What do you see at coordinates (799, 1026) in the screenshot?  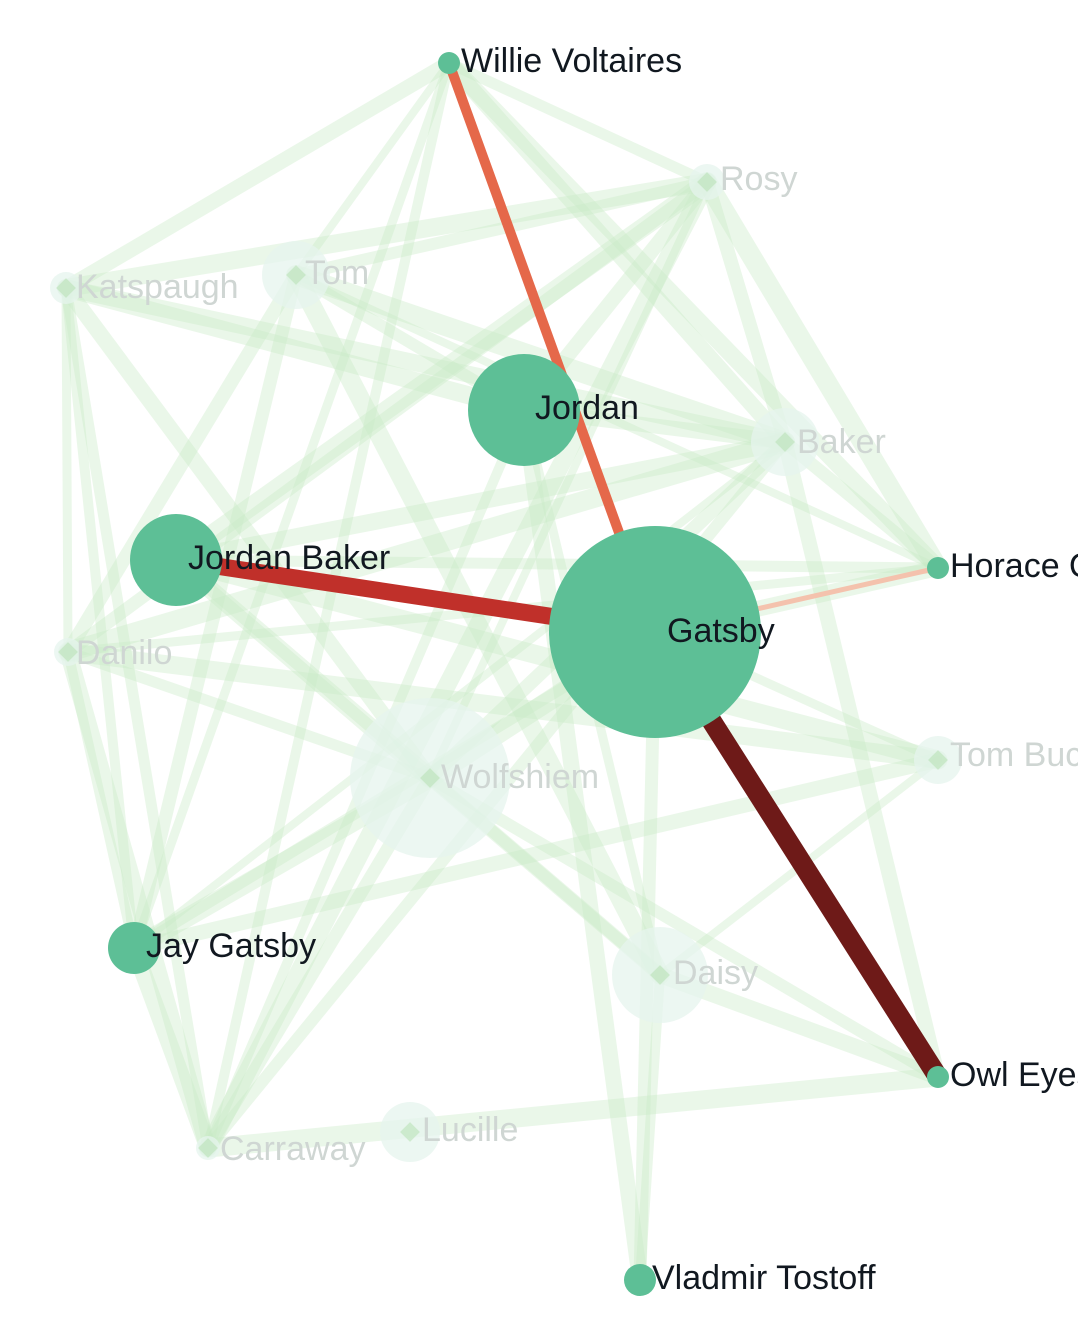 I see `faded-edge-daisy-owl-eyes` at bounding box center [799, 1026].